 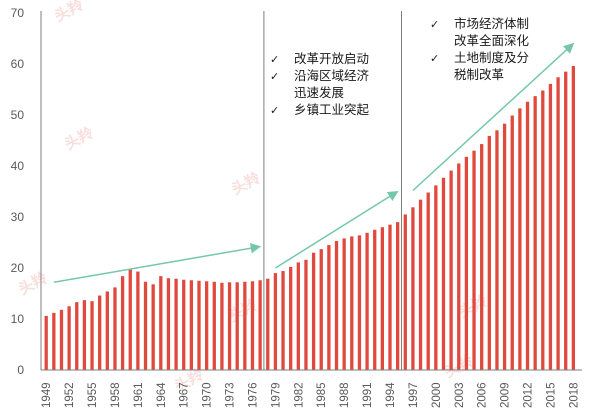 I want to click on x-tick-label: 1976, so click(x=254, y=395).